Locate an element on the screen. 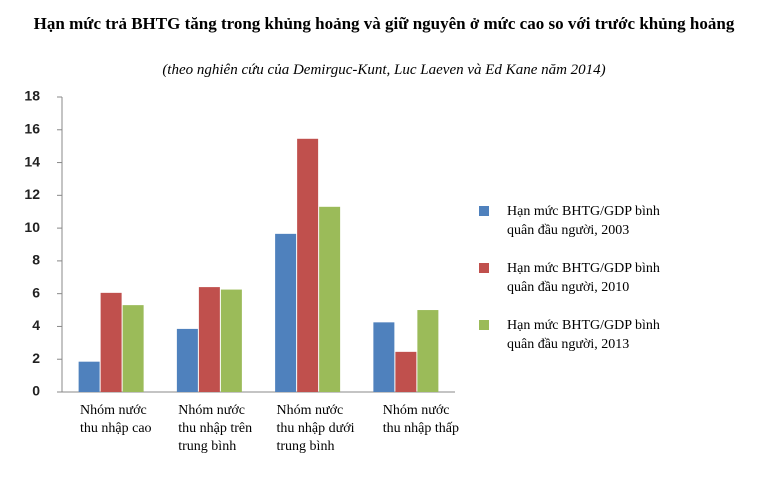 The height and width of the screenshot is (499, 769). y-tick-label: 14 is located at coordinates (32, 161).